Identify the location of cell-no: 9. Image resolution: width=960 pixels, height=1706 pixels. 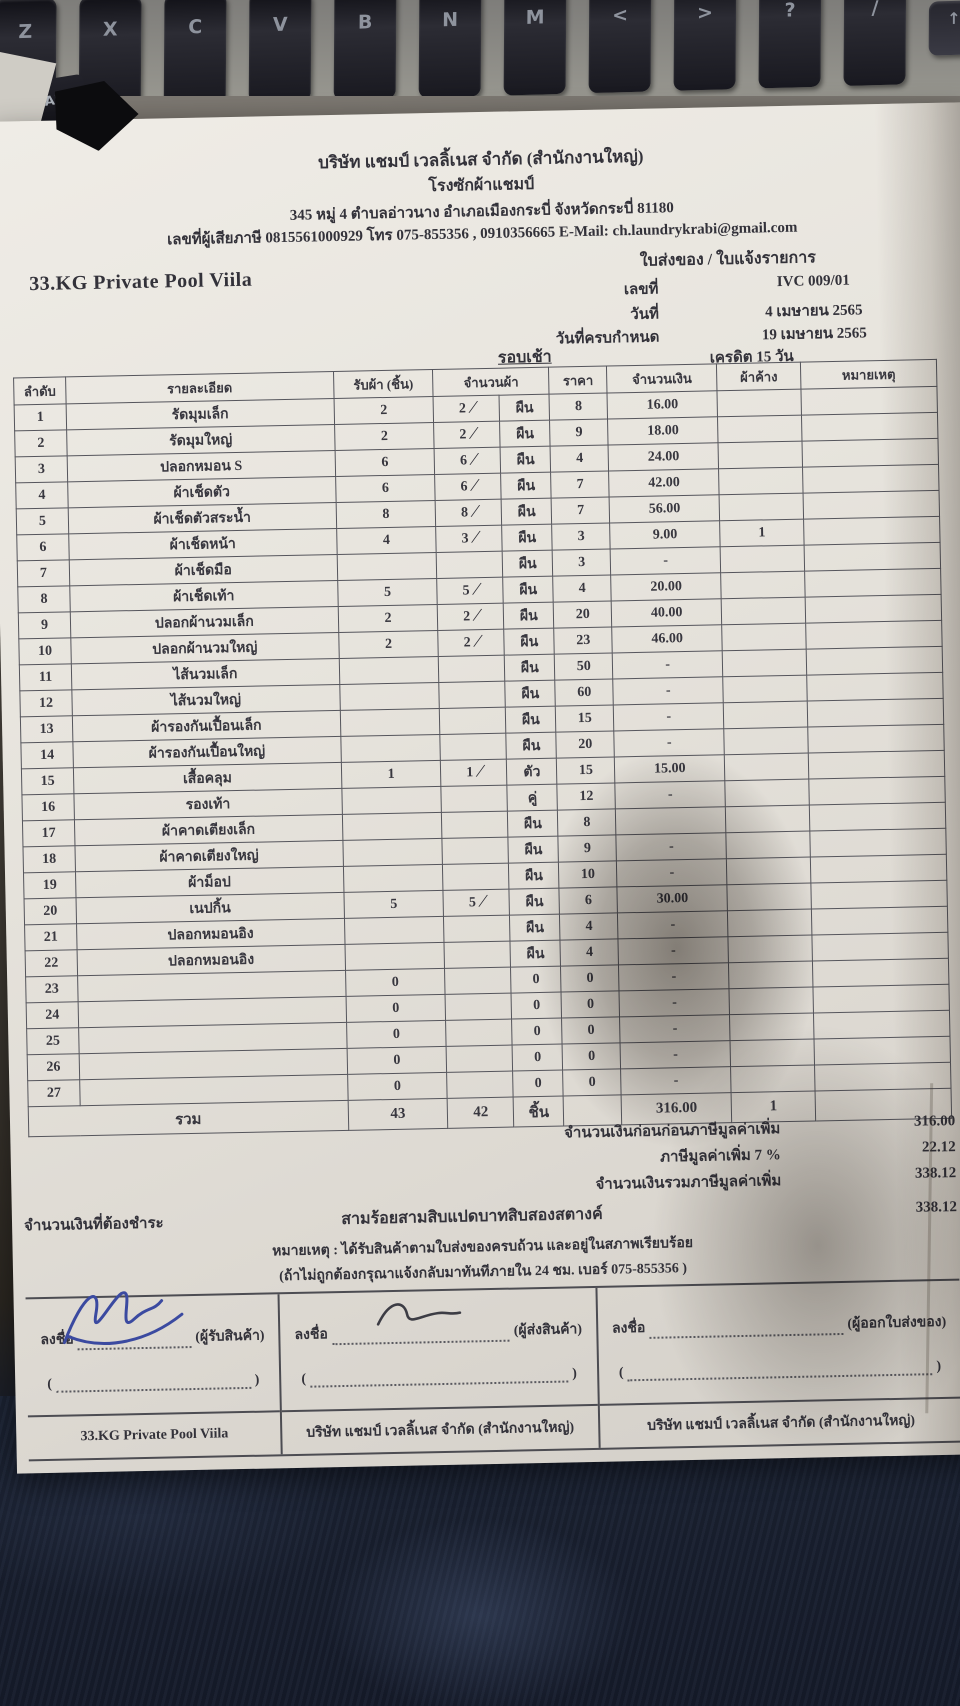
(44, 625).